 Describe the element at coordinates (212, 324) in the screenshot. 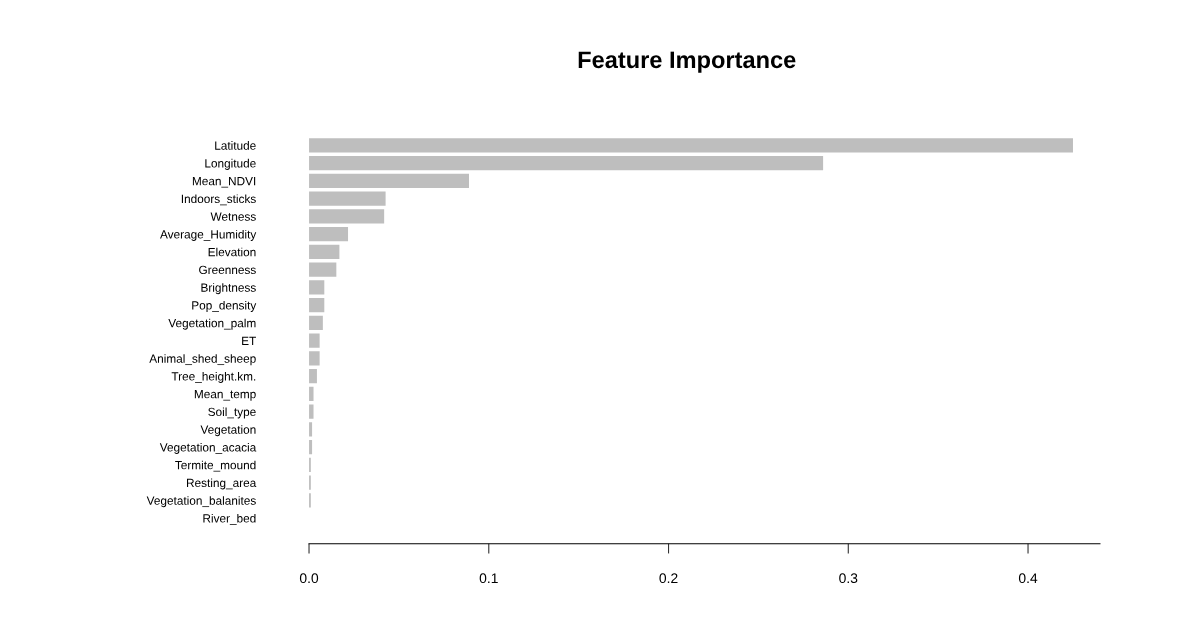

I see `y-tick-label: Vegetation_palm` at that location.